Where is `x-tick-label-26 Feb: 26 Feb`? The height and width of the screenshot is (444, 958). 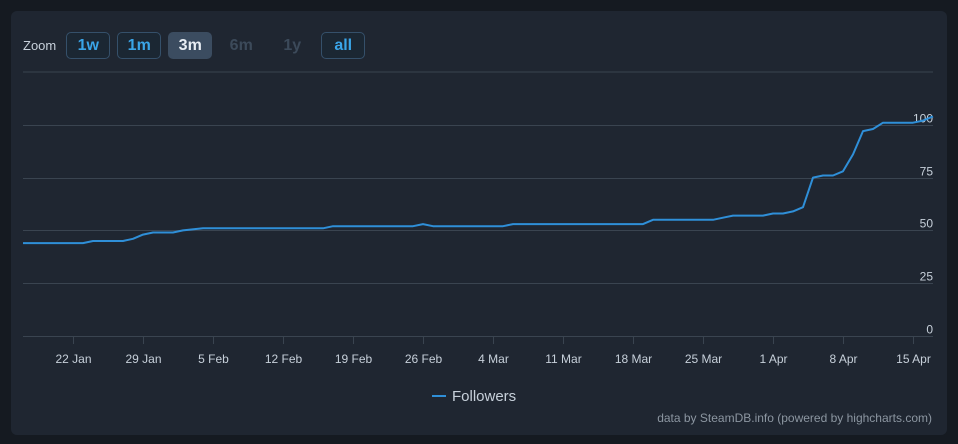
x-tick-label-26 Feb: 26 Feb is located at coordinates (424, 359).